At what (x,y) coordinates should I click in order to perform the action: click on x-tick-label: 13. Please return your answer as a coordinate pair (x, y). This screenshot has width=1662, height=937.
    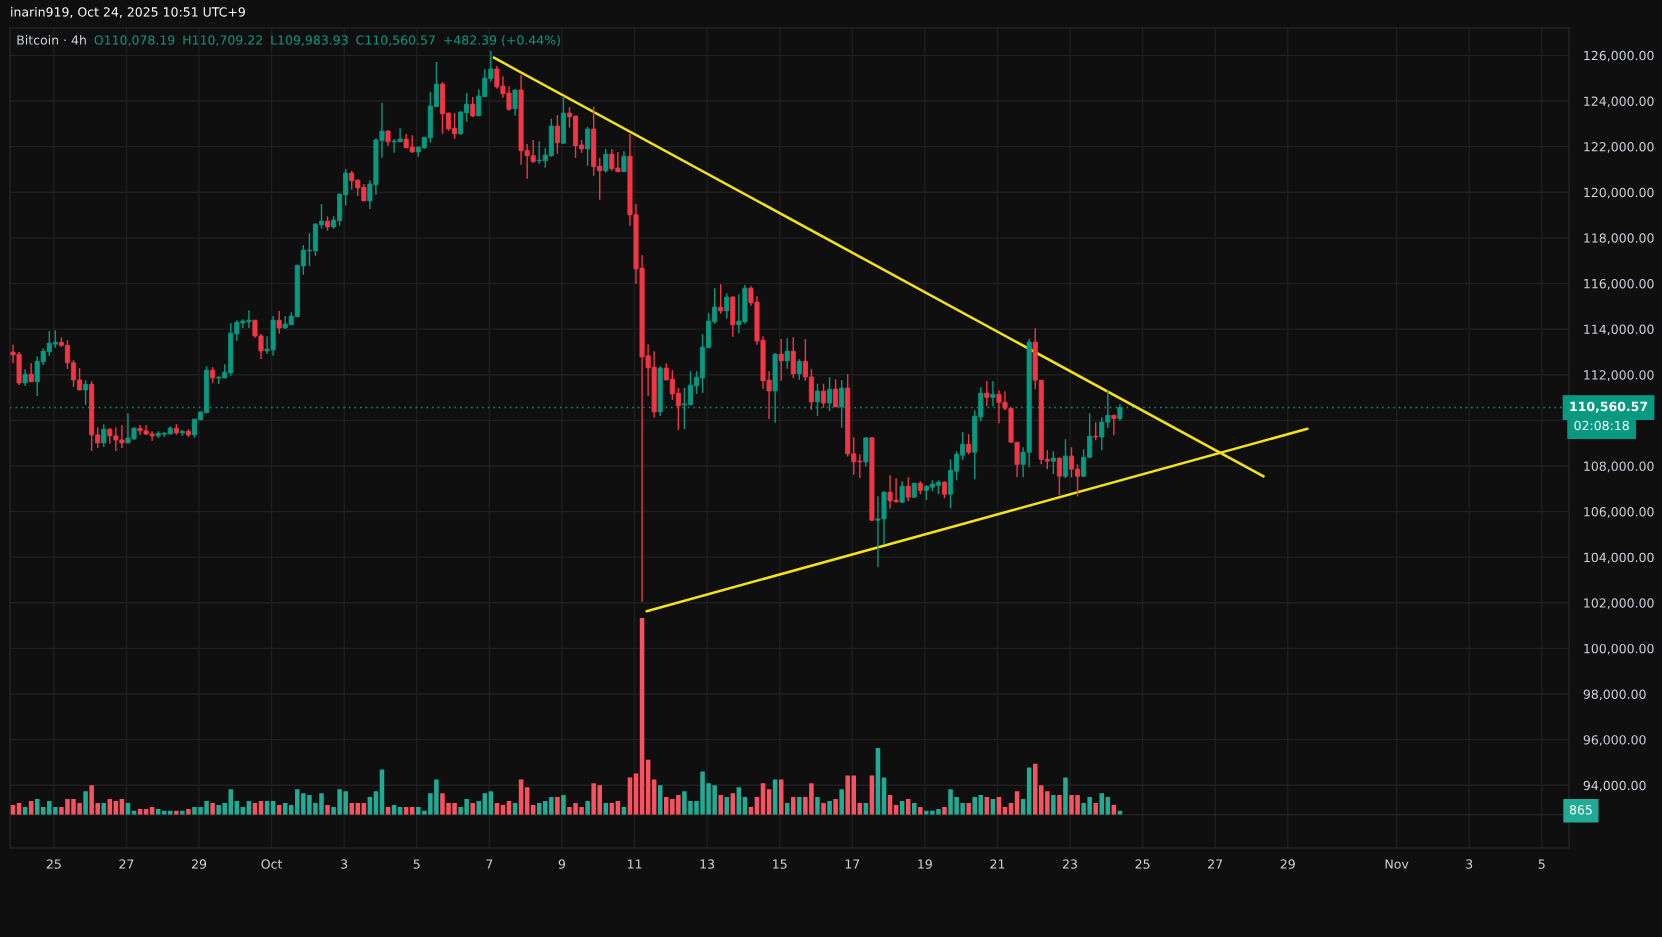
    Looking at the image, I should click on (707, 864).